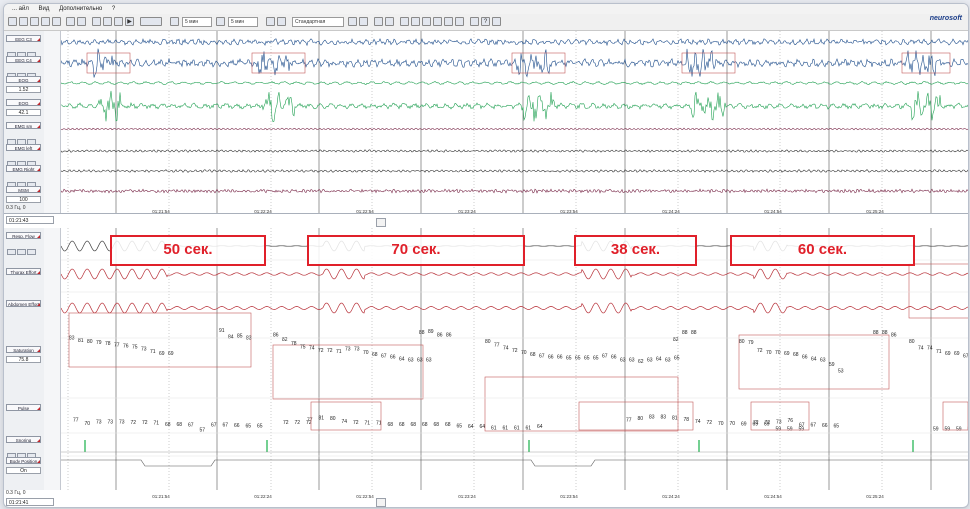  Describe the element at coordinates (773, 211) in the screenshot. I see `time-tick-label: 01:24:54` at that location.